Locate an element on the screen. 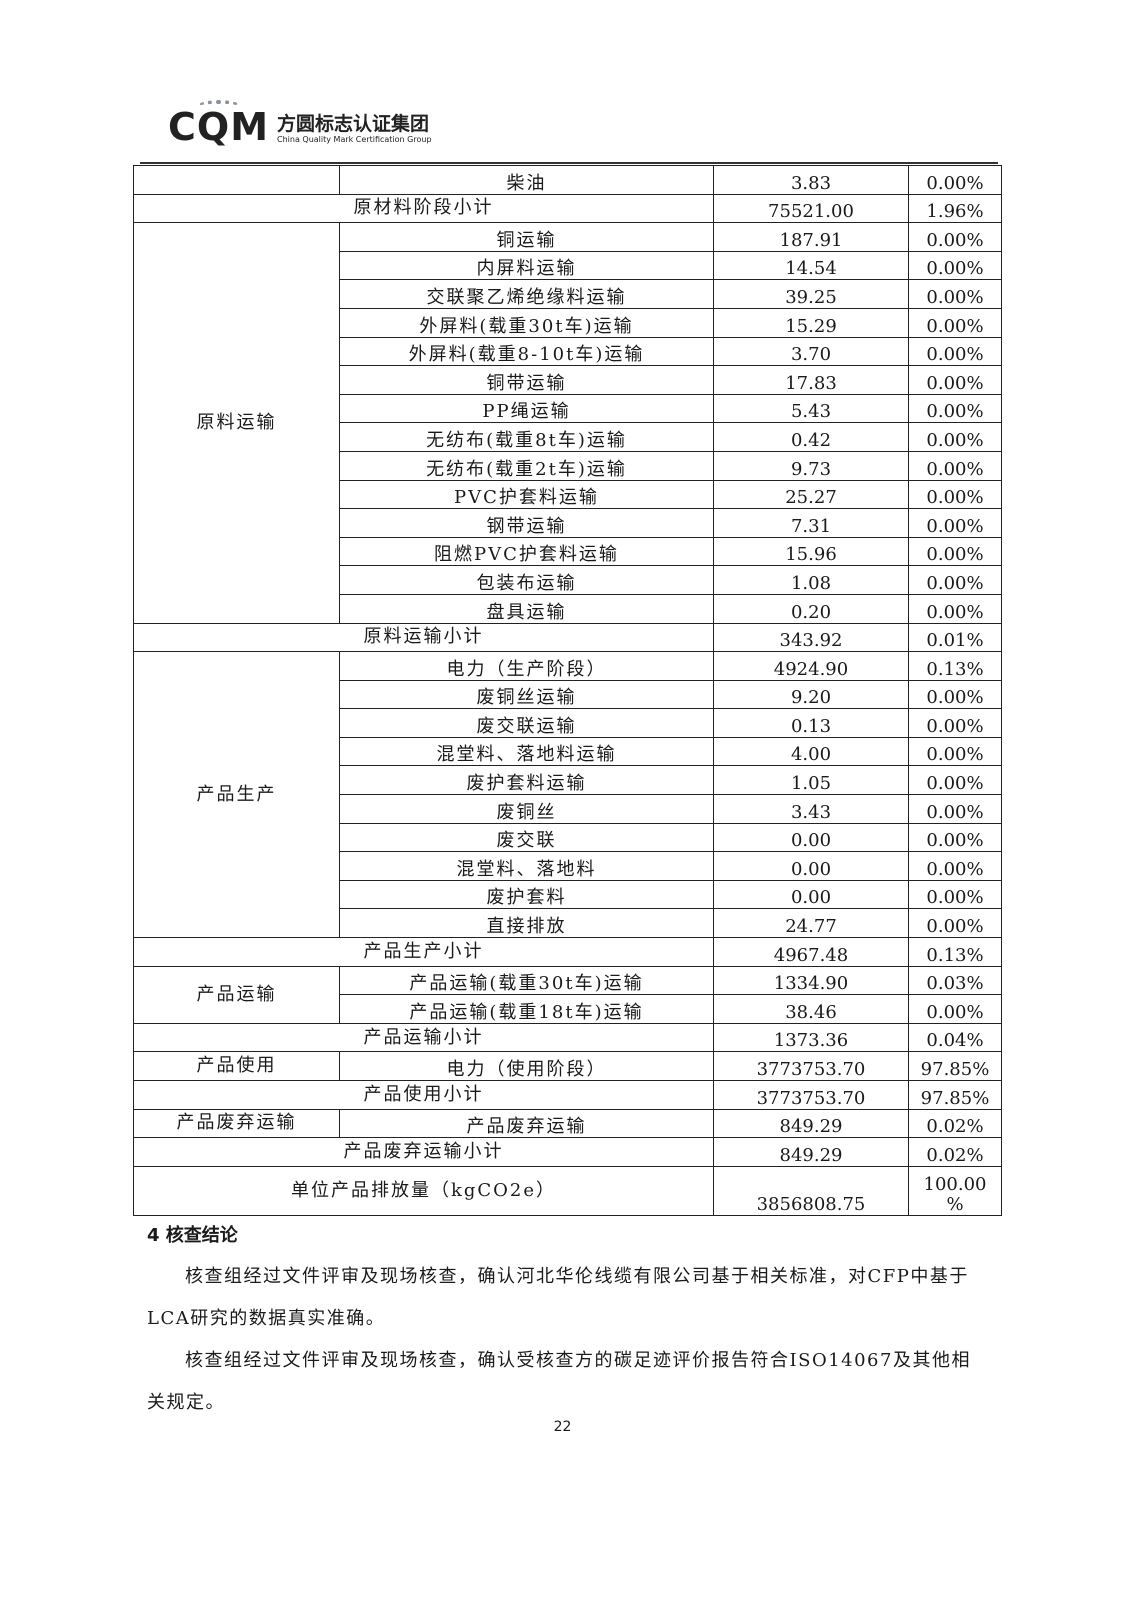 This screenshot has width=1125, height=1600. emission-percent: 0.04% is located at coordinates (955, 1037).